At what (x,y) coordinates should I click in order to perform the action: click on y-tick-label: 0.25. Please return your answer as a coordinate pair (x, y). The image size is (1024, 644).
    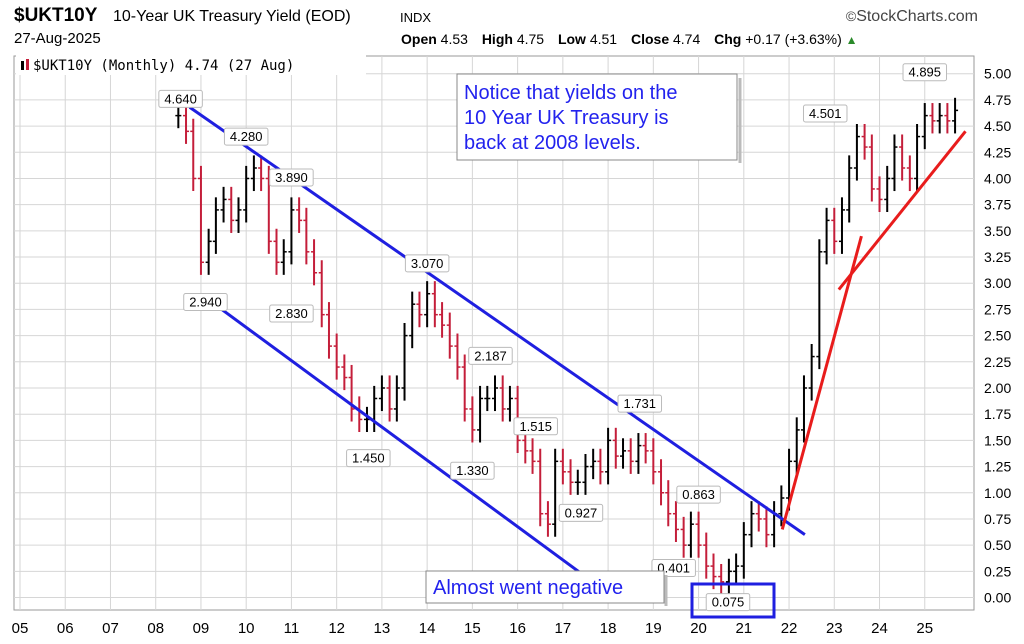
    Looking at the image, I should click on (997, 571).